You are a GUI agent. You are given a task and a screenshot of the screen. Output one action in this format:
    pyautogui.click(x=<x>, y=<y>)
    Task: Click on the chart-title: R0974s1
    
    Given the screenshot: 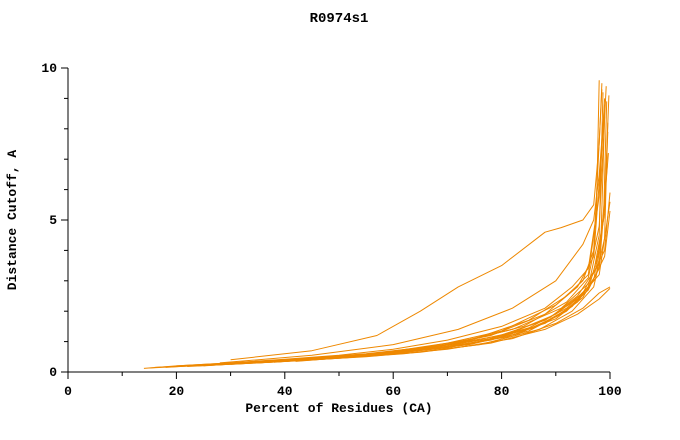 What is the action you would take?
    pyautogui.click(x=339, y=19)
    